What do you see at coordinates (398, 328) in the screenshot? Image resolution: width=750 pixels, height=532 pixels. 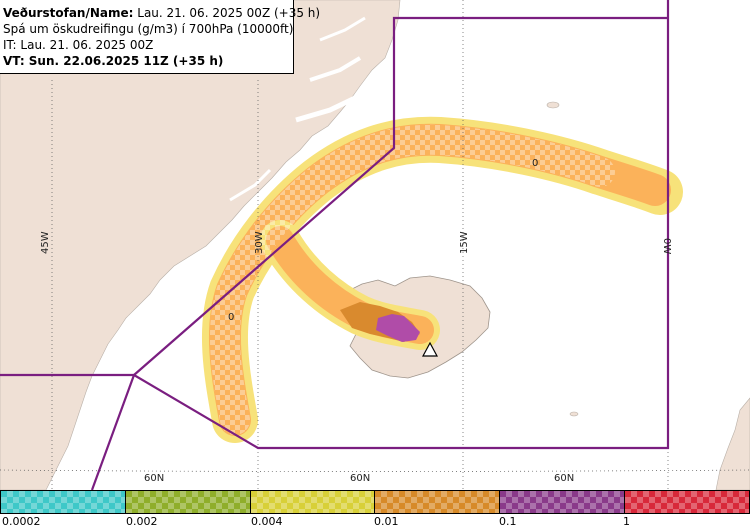 I see `ash-high-concentration` at bounding box center [398, 328].